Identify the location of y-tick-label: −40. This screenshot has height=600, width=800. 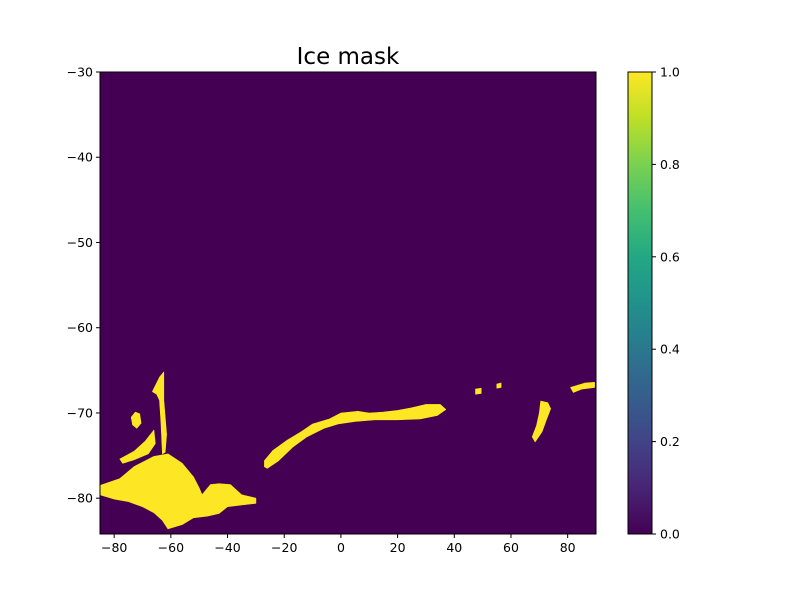
(80, 157).